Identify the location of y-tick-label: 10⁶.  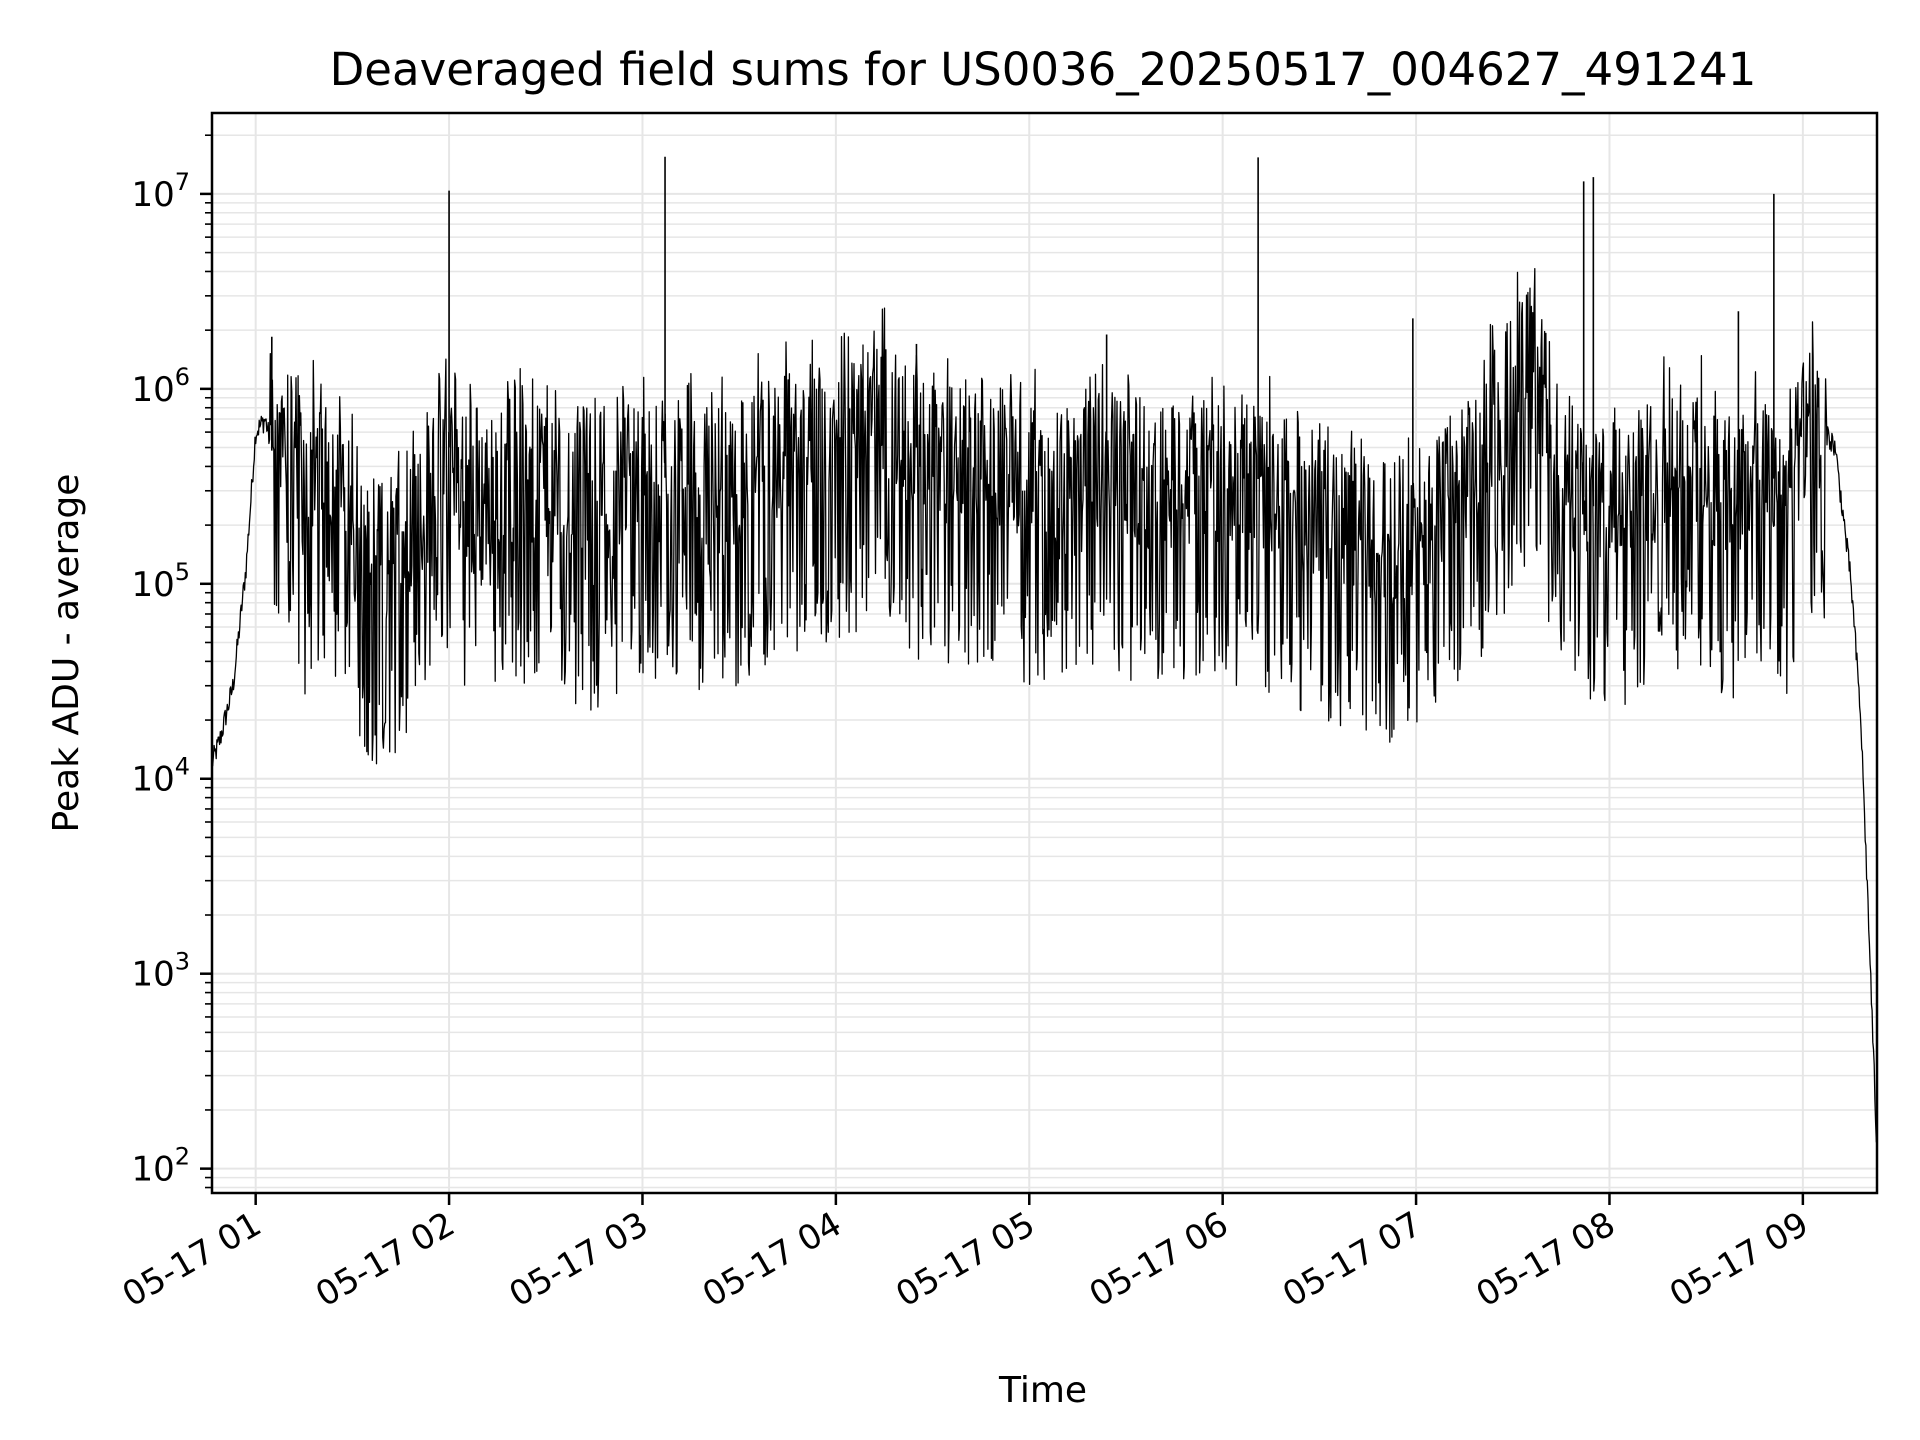
(160, 386).